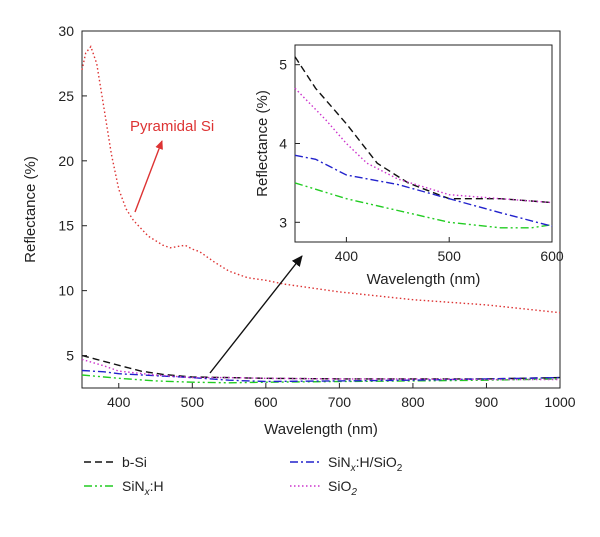 Image resolution: width=600 pixels, height=537 pixels. Describe the element at coordinates (340, 402) in the screenshot. I see `main-x-tick-label-3: 700` at that location.